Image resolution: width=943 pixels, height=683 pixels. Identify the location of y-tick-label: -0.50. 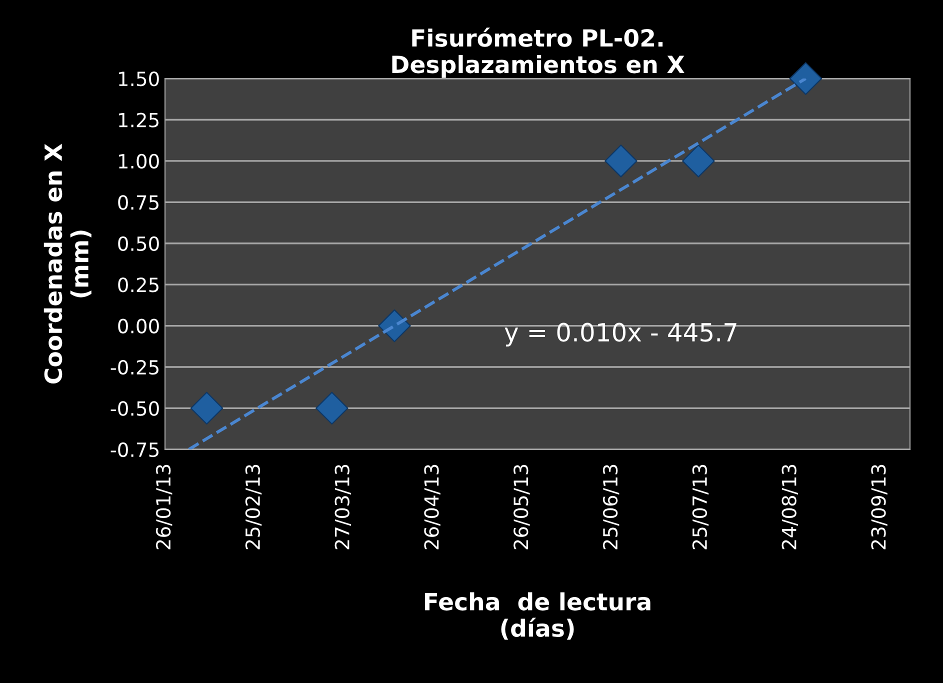
(134, 408).